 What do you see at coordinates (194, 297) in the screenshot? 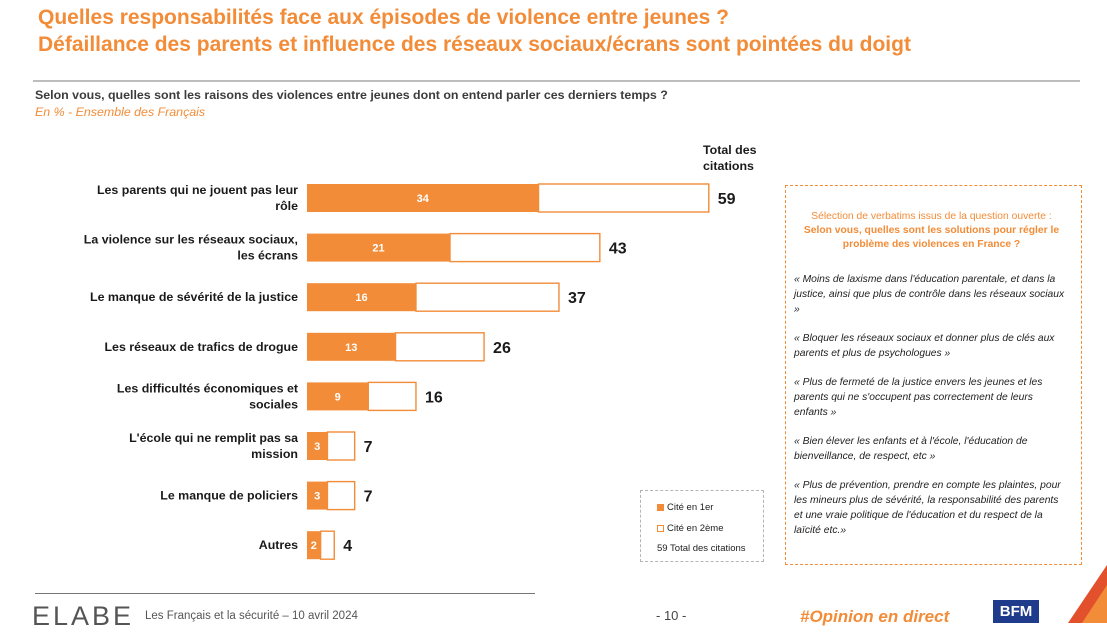
I see `category-label: Le manque de sévérité de la justice` at bounding box center [194, 297].